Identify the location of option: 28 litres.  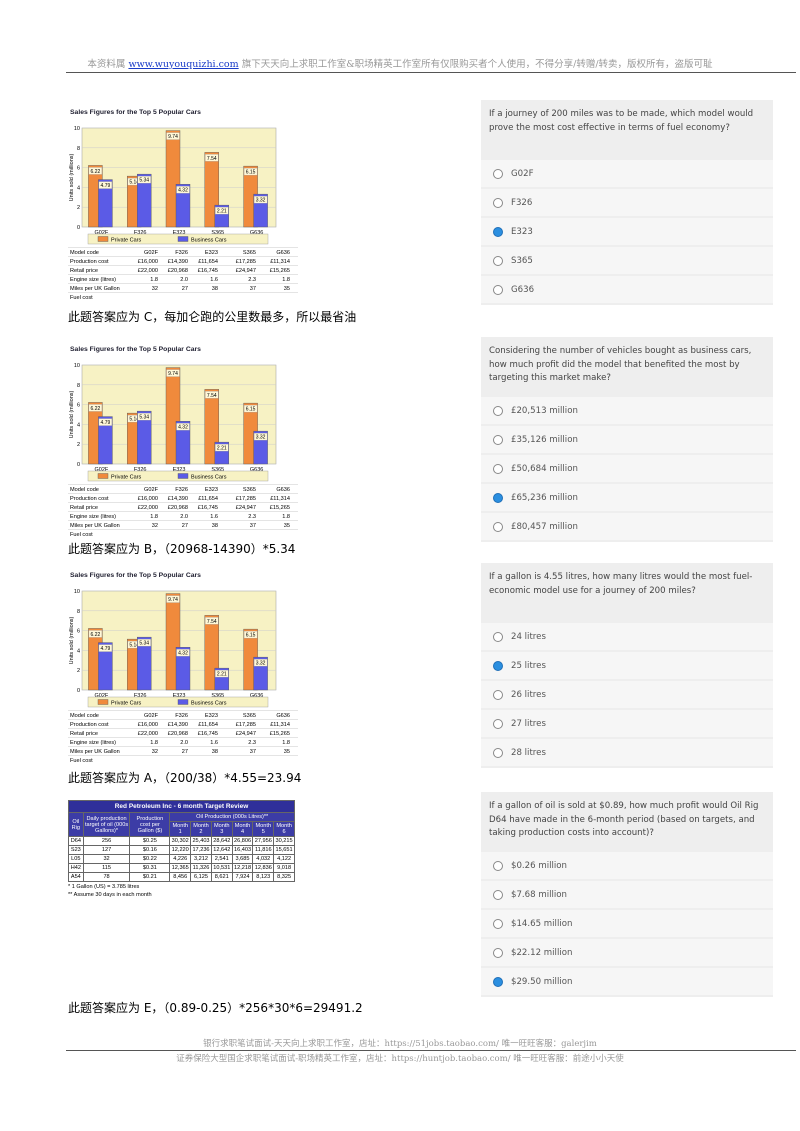
(627, 752).